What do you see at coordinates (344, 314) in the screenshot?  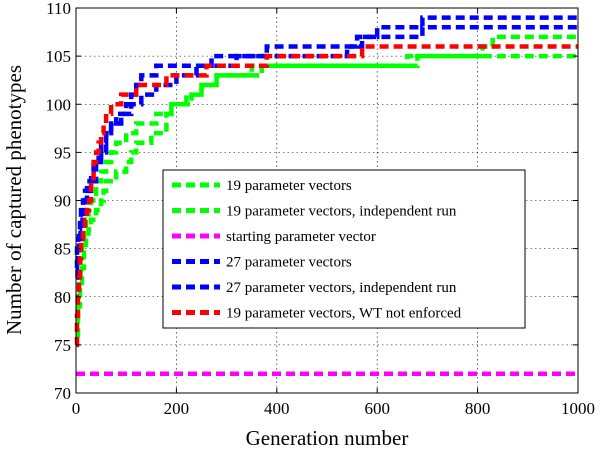 I see `legend-label-6: 19 parameter vectors, WT not enforced` at bounding box center [344, 314].